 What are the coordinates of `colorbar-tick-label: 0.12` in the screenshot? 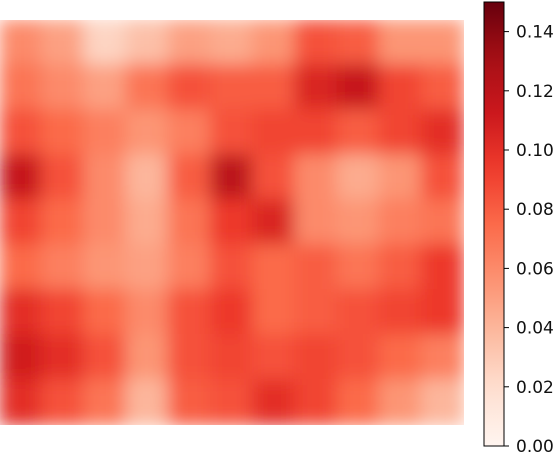 It's located at (535, 92).